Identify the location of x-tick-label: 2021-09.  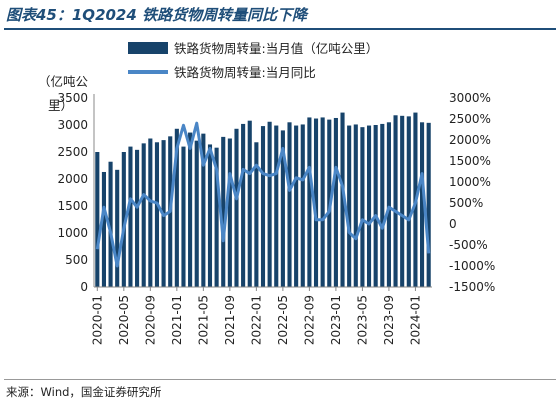
(230, 320).